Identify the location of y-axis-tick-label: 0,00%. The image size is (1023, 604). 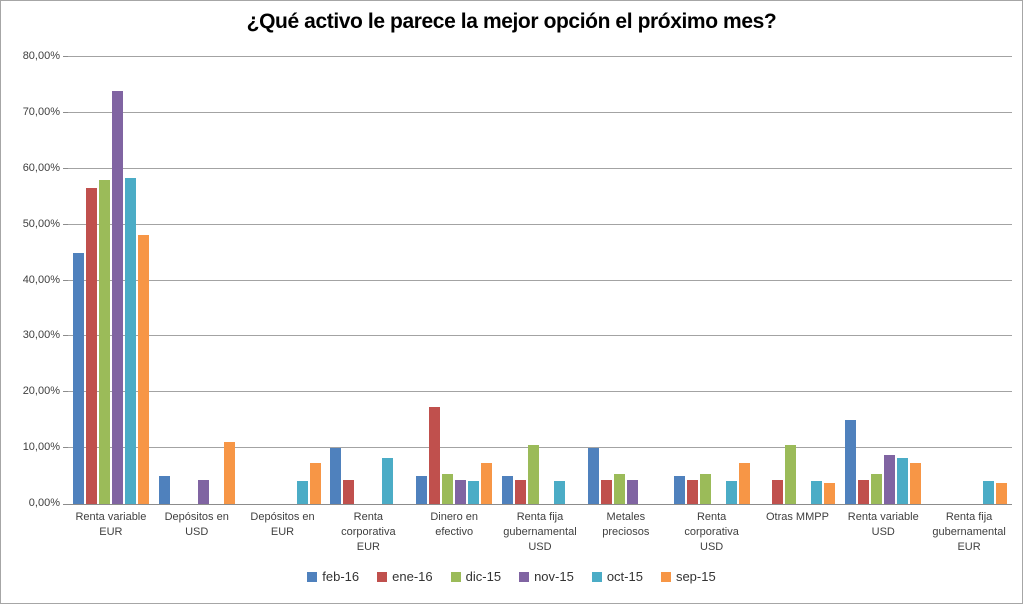
(44, 503).